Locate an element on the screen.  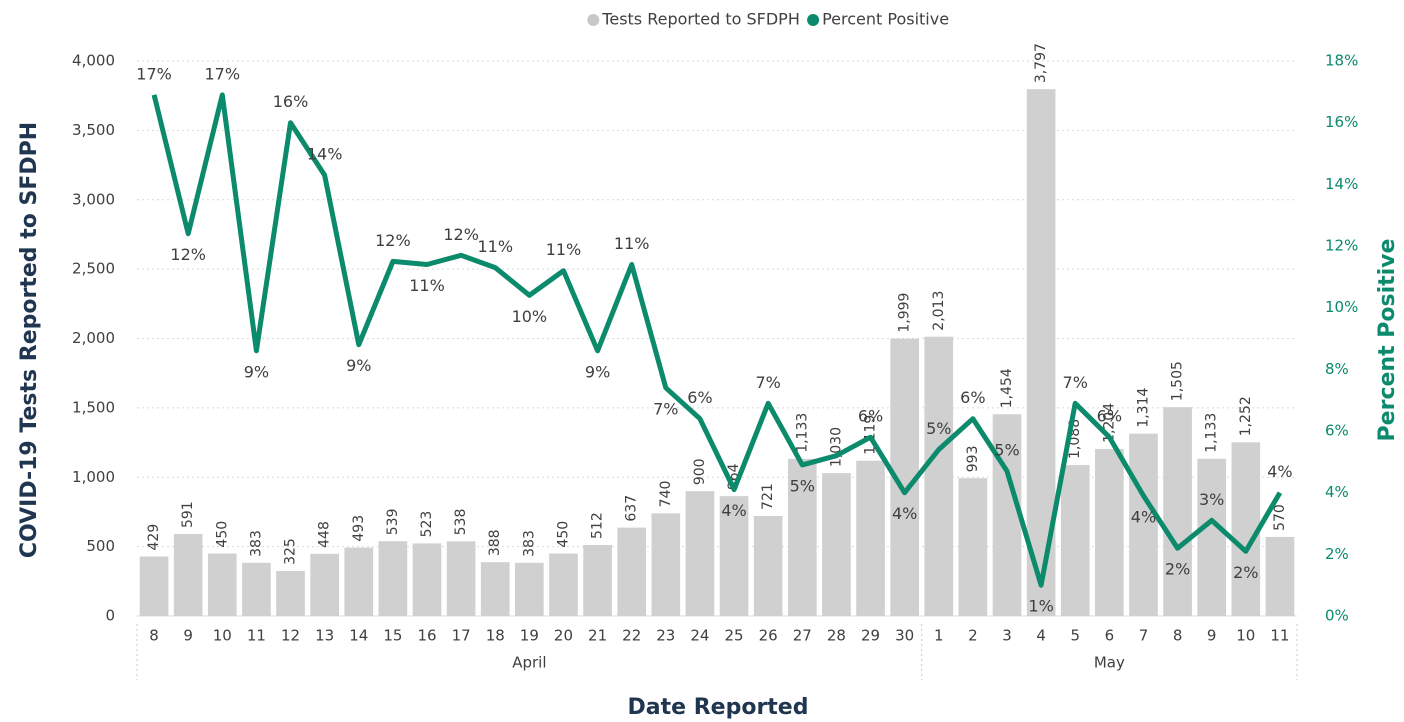
line-value-label: 5% is located at coordinates (938, 428).